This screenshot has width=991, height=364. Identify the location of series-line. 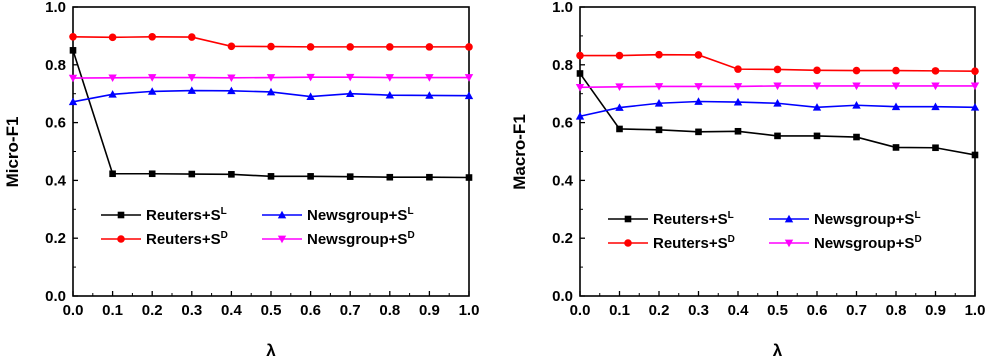
(271, 114).